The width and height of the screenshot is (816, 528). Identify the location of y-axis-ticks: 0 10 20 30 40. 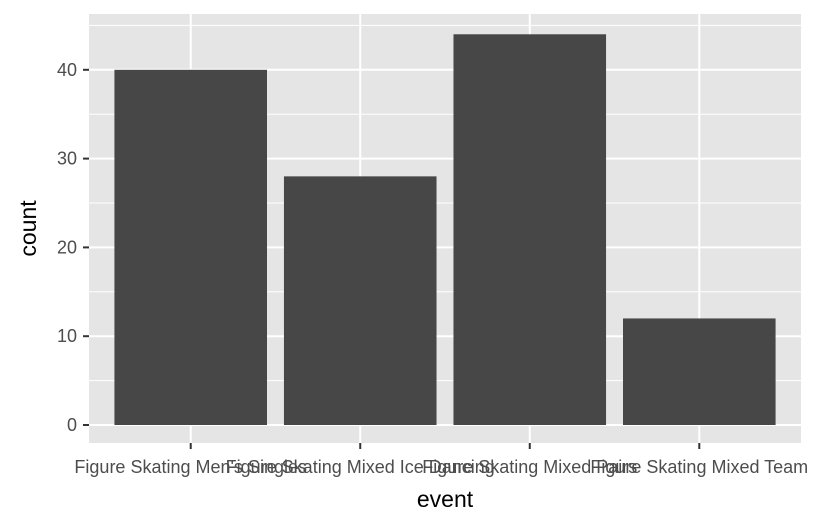
(73, 247).